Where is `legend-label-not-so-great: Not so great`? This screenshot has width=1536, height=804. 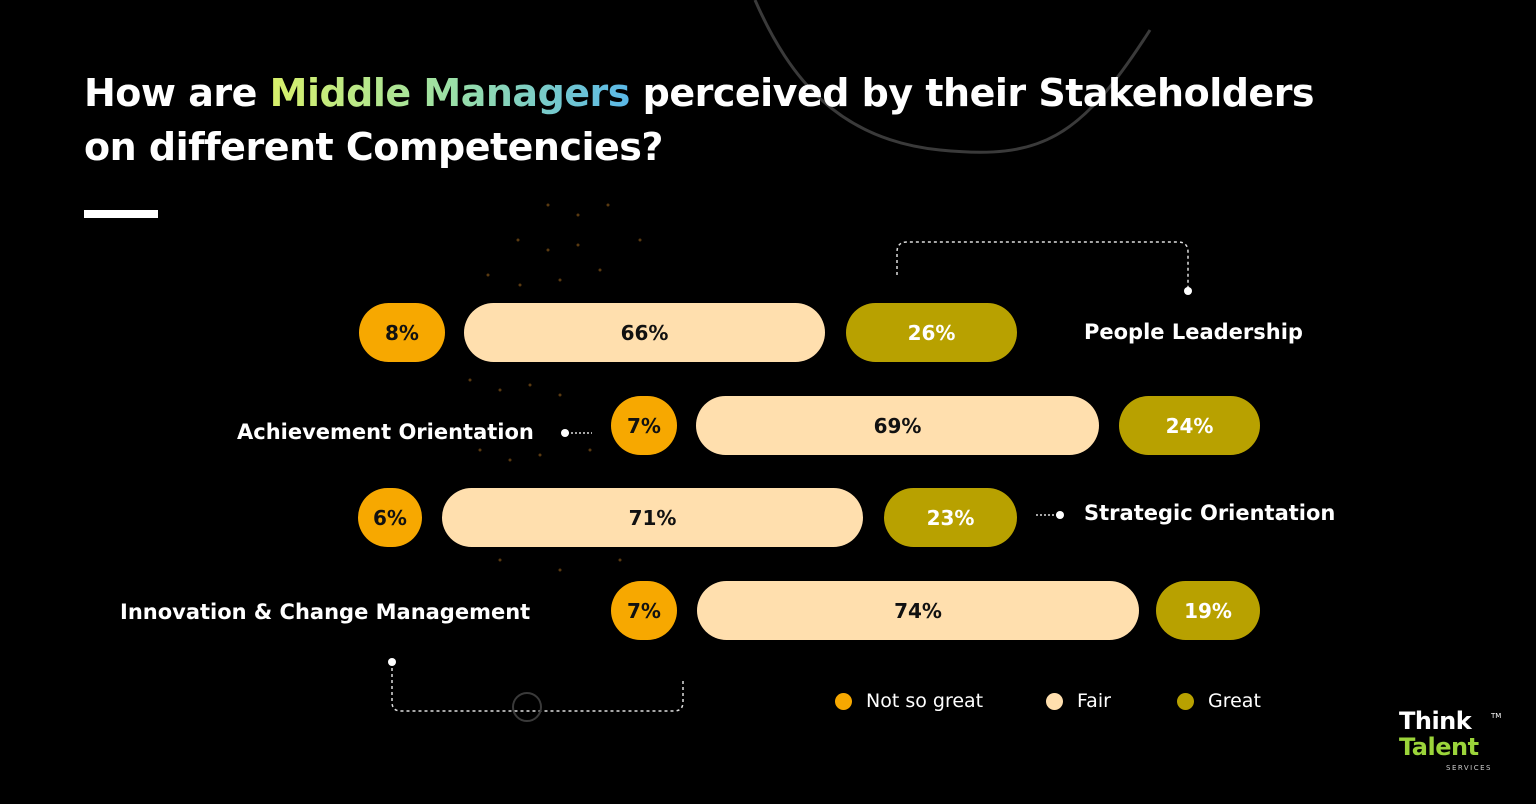 legend-label-not-so-great: Not so great is located at coordinates (925, 701).